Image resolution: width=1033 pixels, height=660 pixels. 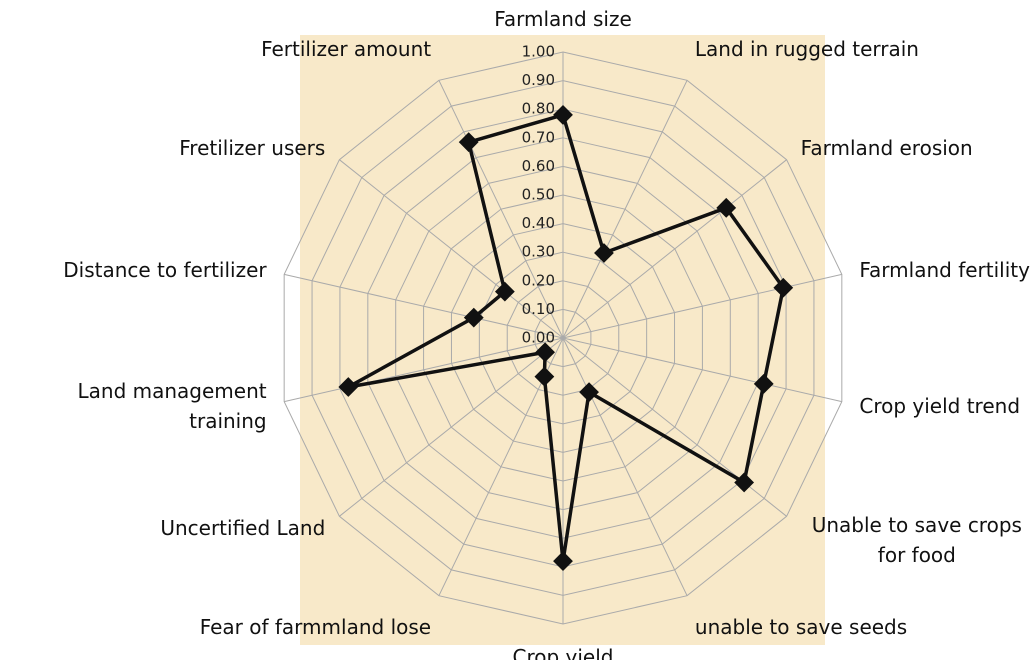 What do you see at coordinates (886, 148) in the screenshot?
I see `category-label: Farmland erosion` at bounding box center [886, 148].